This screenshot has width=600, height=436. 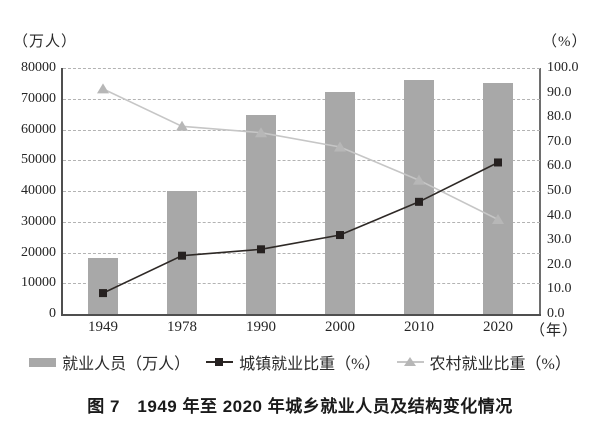 What do you see at coordinates (559, 165) in the screenshot?
I see `right-axis-tick-label: 60.0` at bounding box center [559, 165].